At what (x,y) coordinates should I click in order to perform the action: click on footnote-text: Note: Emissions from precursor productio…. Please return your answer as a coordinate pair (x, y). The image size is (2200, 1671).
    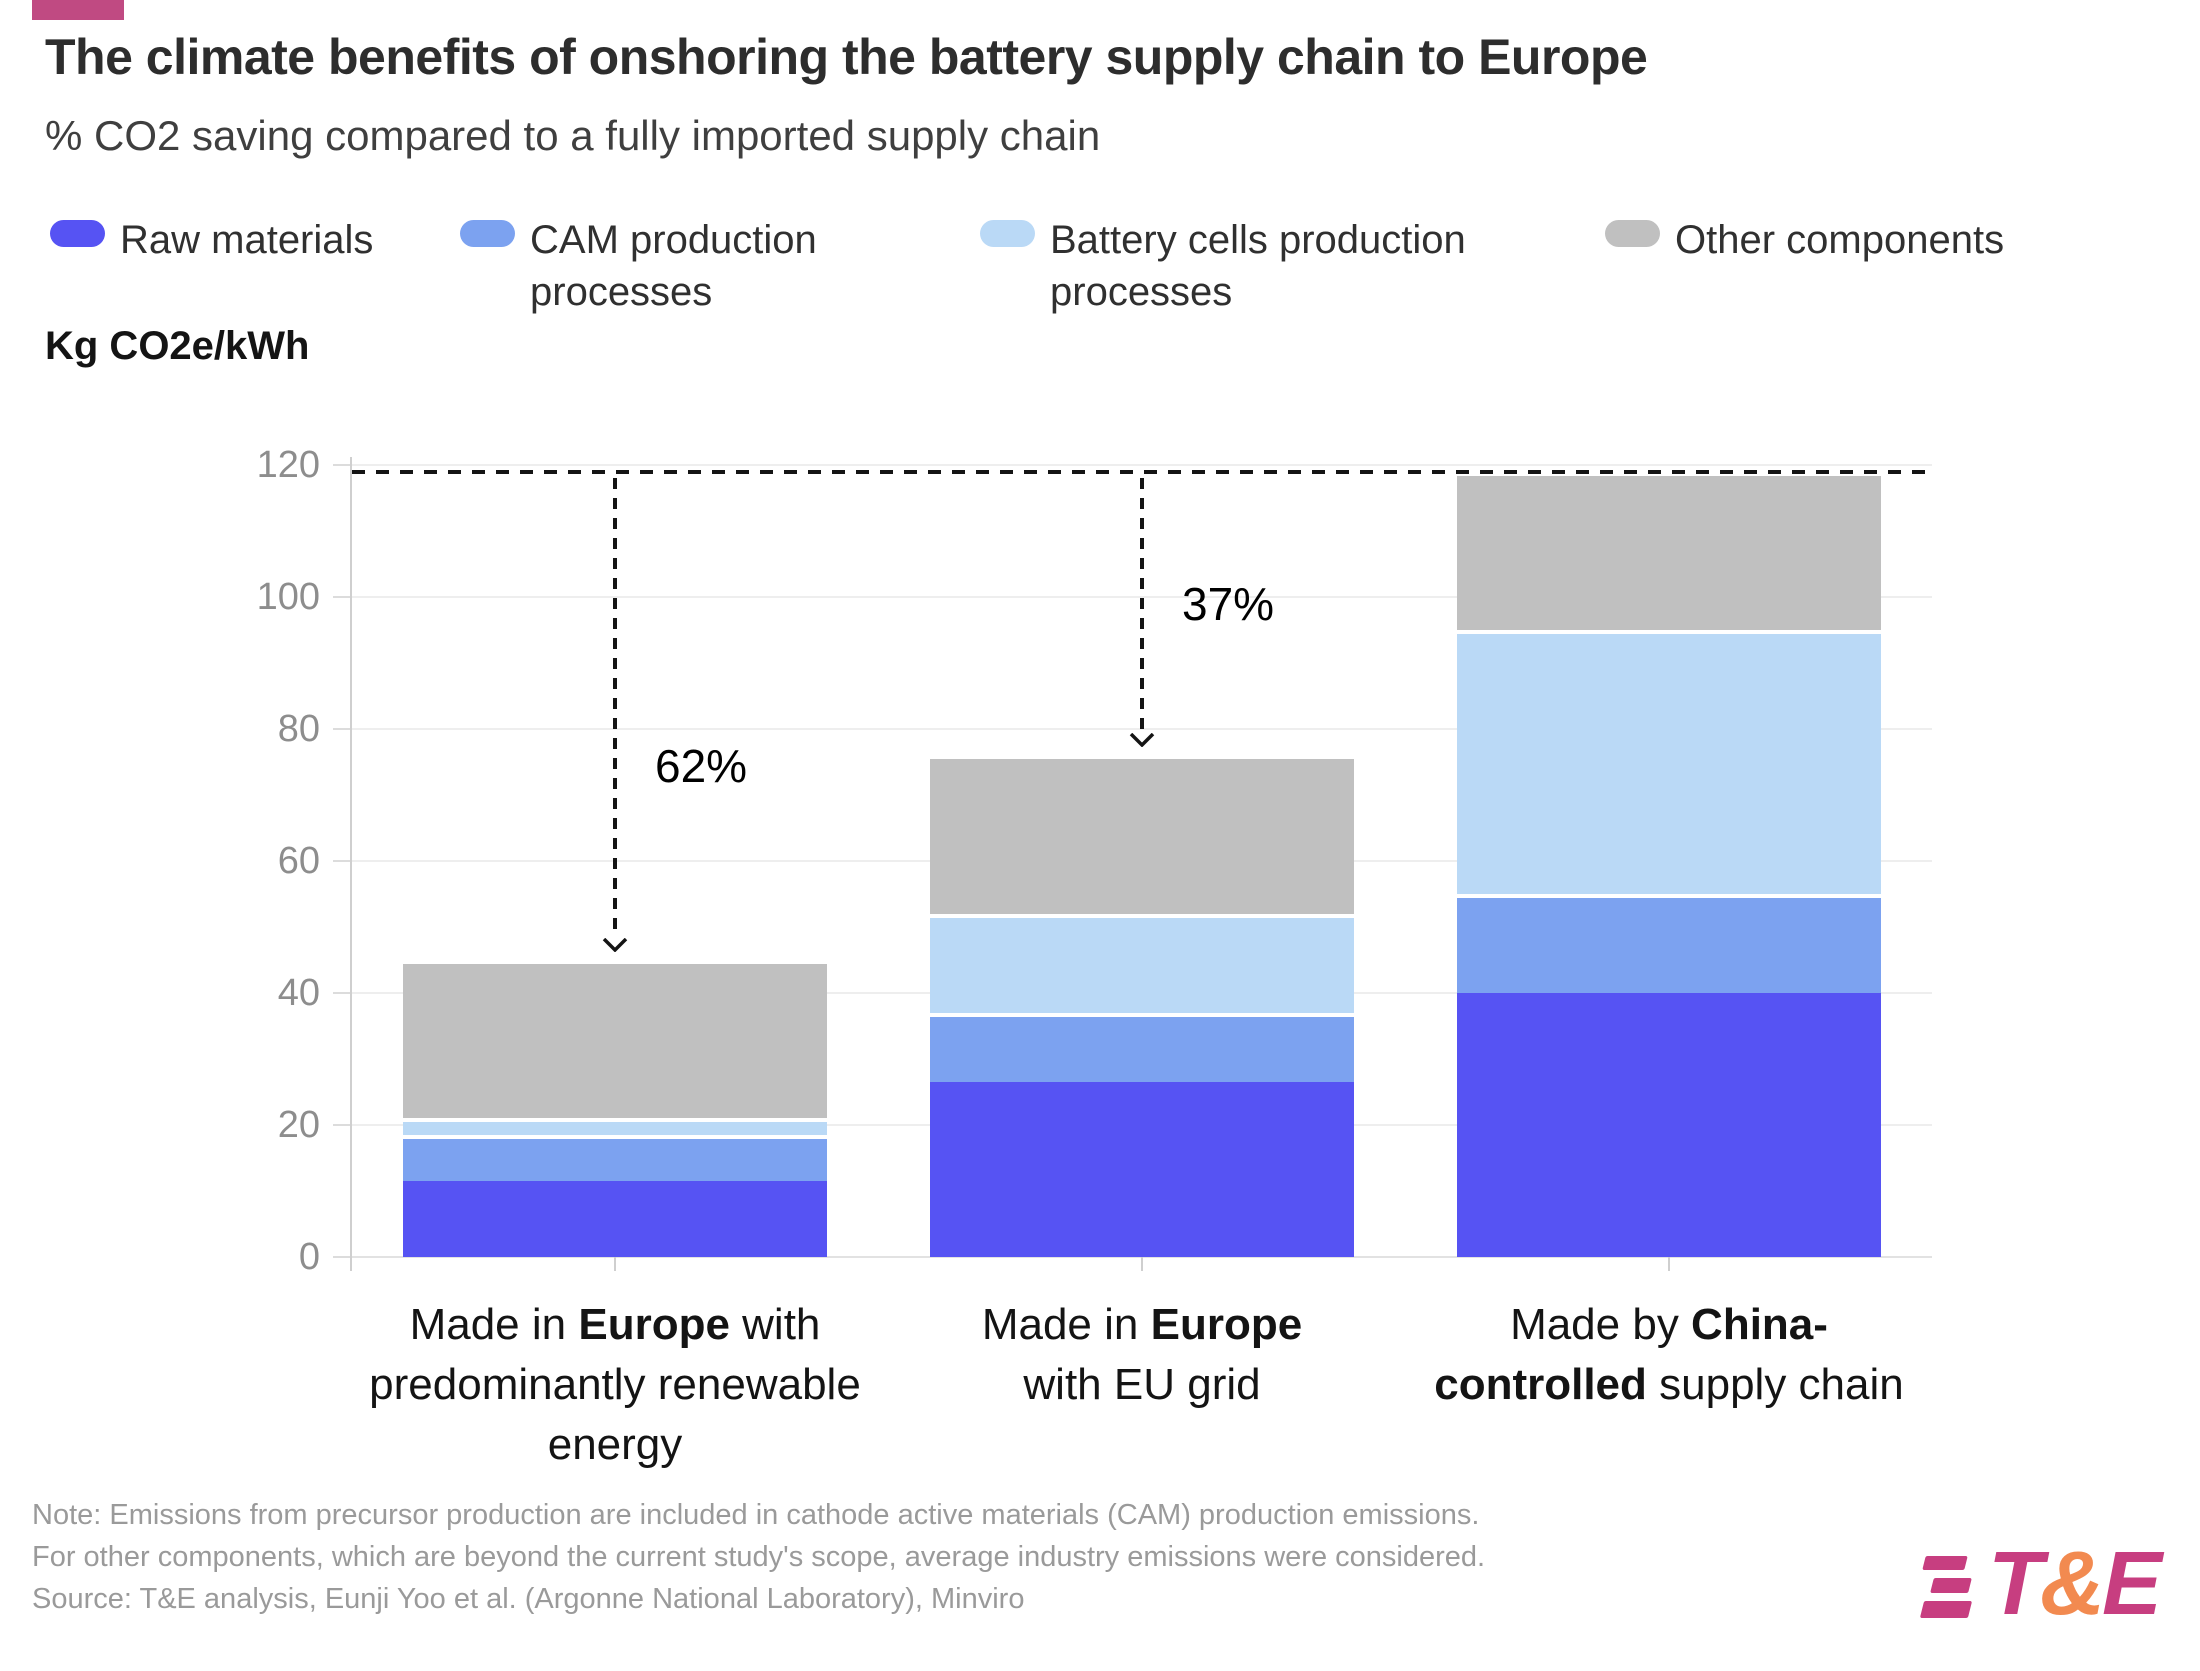
    Looking at the image, I should click on (759, 1557).